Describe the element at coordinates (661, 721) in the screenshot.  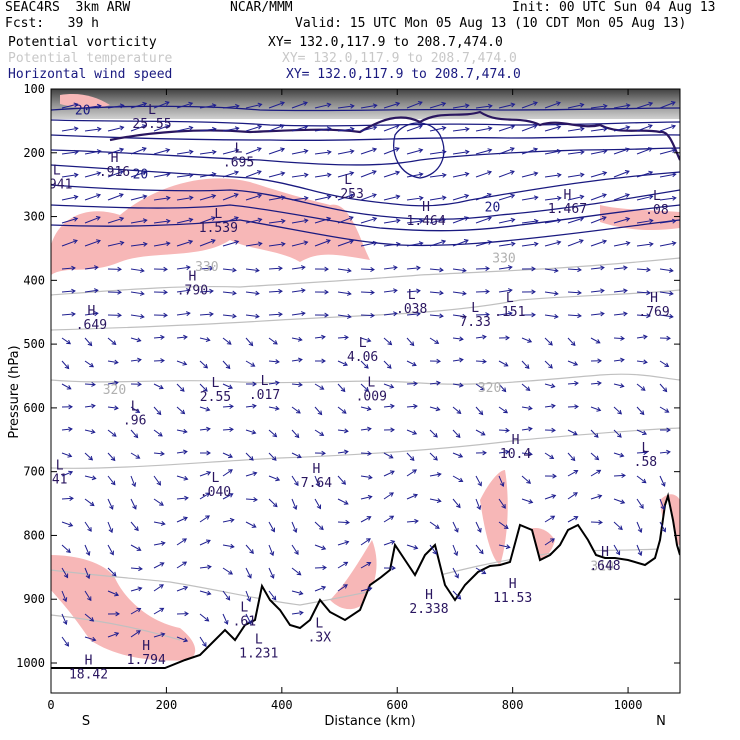
I see `x-axis-right-end: N` at that location.